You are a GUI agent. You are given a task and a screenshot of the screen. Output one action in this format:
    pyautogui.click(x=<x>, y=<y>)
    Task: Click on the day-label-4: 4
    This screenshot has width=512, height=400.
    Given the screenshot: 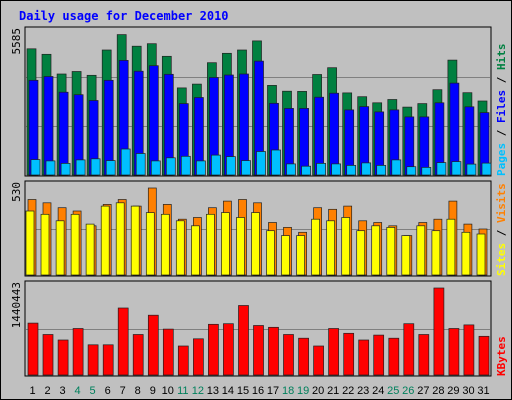 What is the action you would take?
    pyautogui.click(x=78, y=391)
    